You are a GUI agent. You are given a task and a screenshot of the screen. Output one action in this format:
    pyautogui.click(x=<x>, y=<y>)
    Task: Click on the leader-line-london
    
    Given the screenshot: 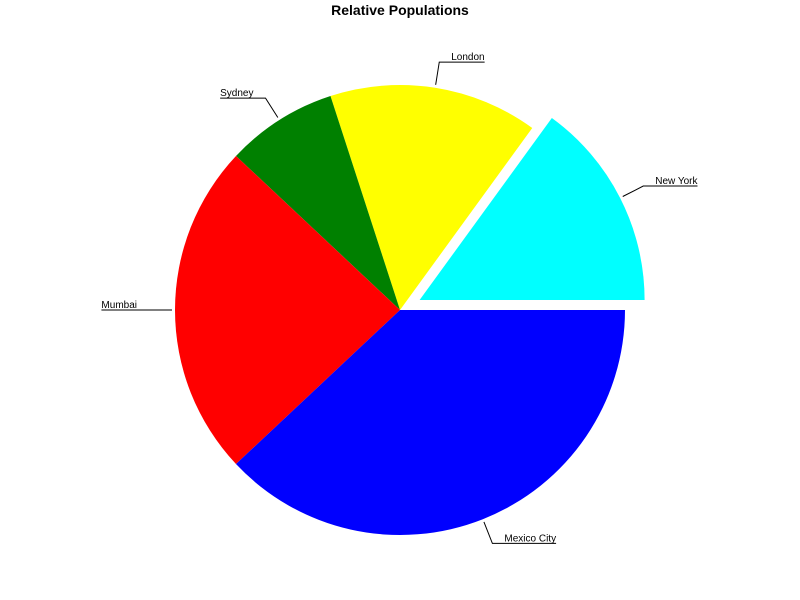 What is the action you would take?
    pyautogui.click(x=460, y=73)
    